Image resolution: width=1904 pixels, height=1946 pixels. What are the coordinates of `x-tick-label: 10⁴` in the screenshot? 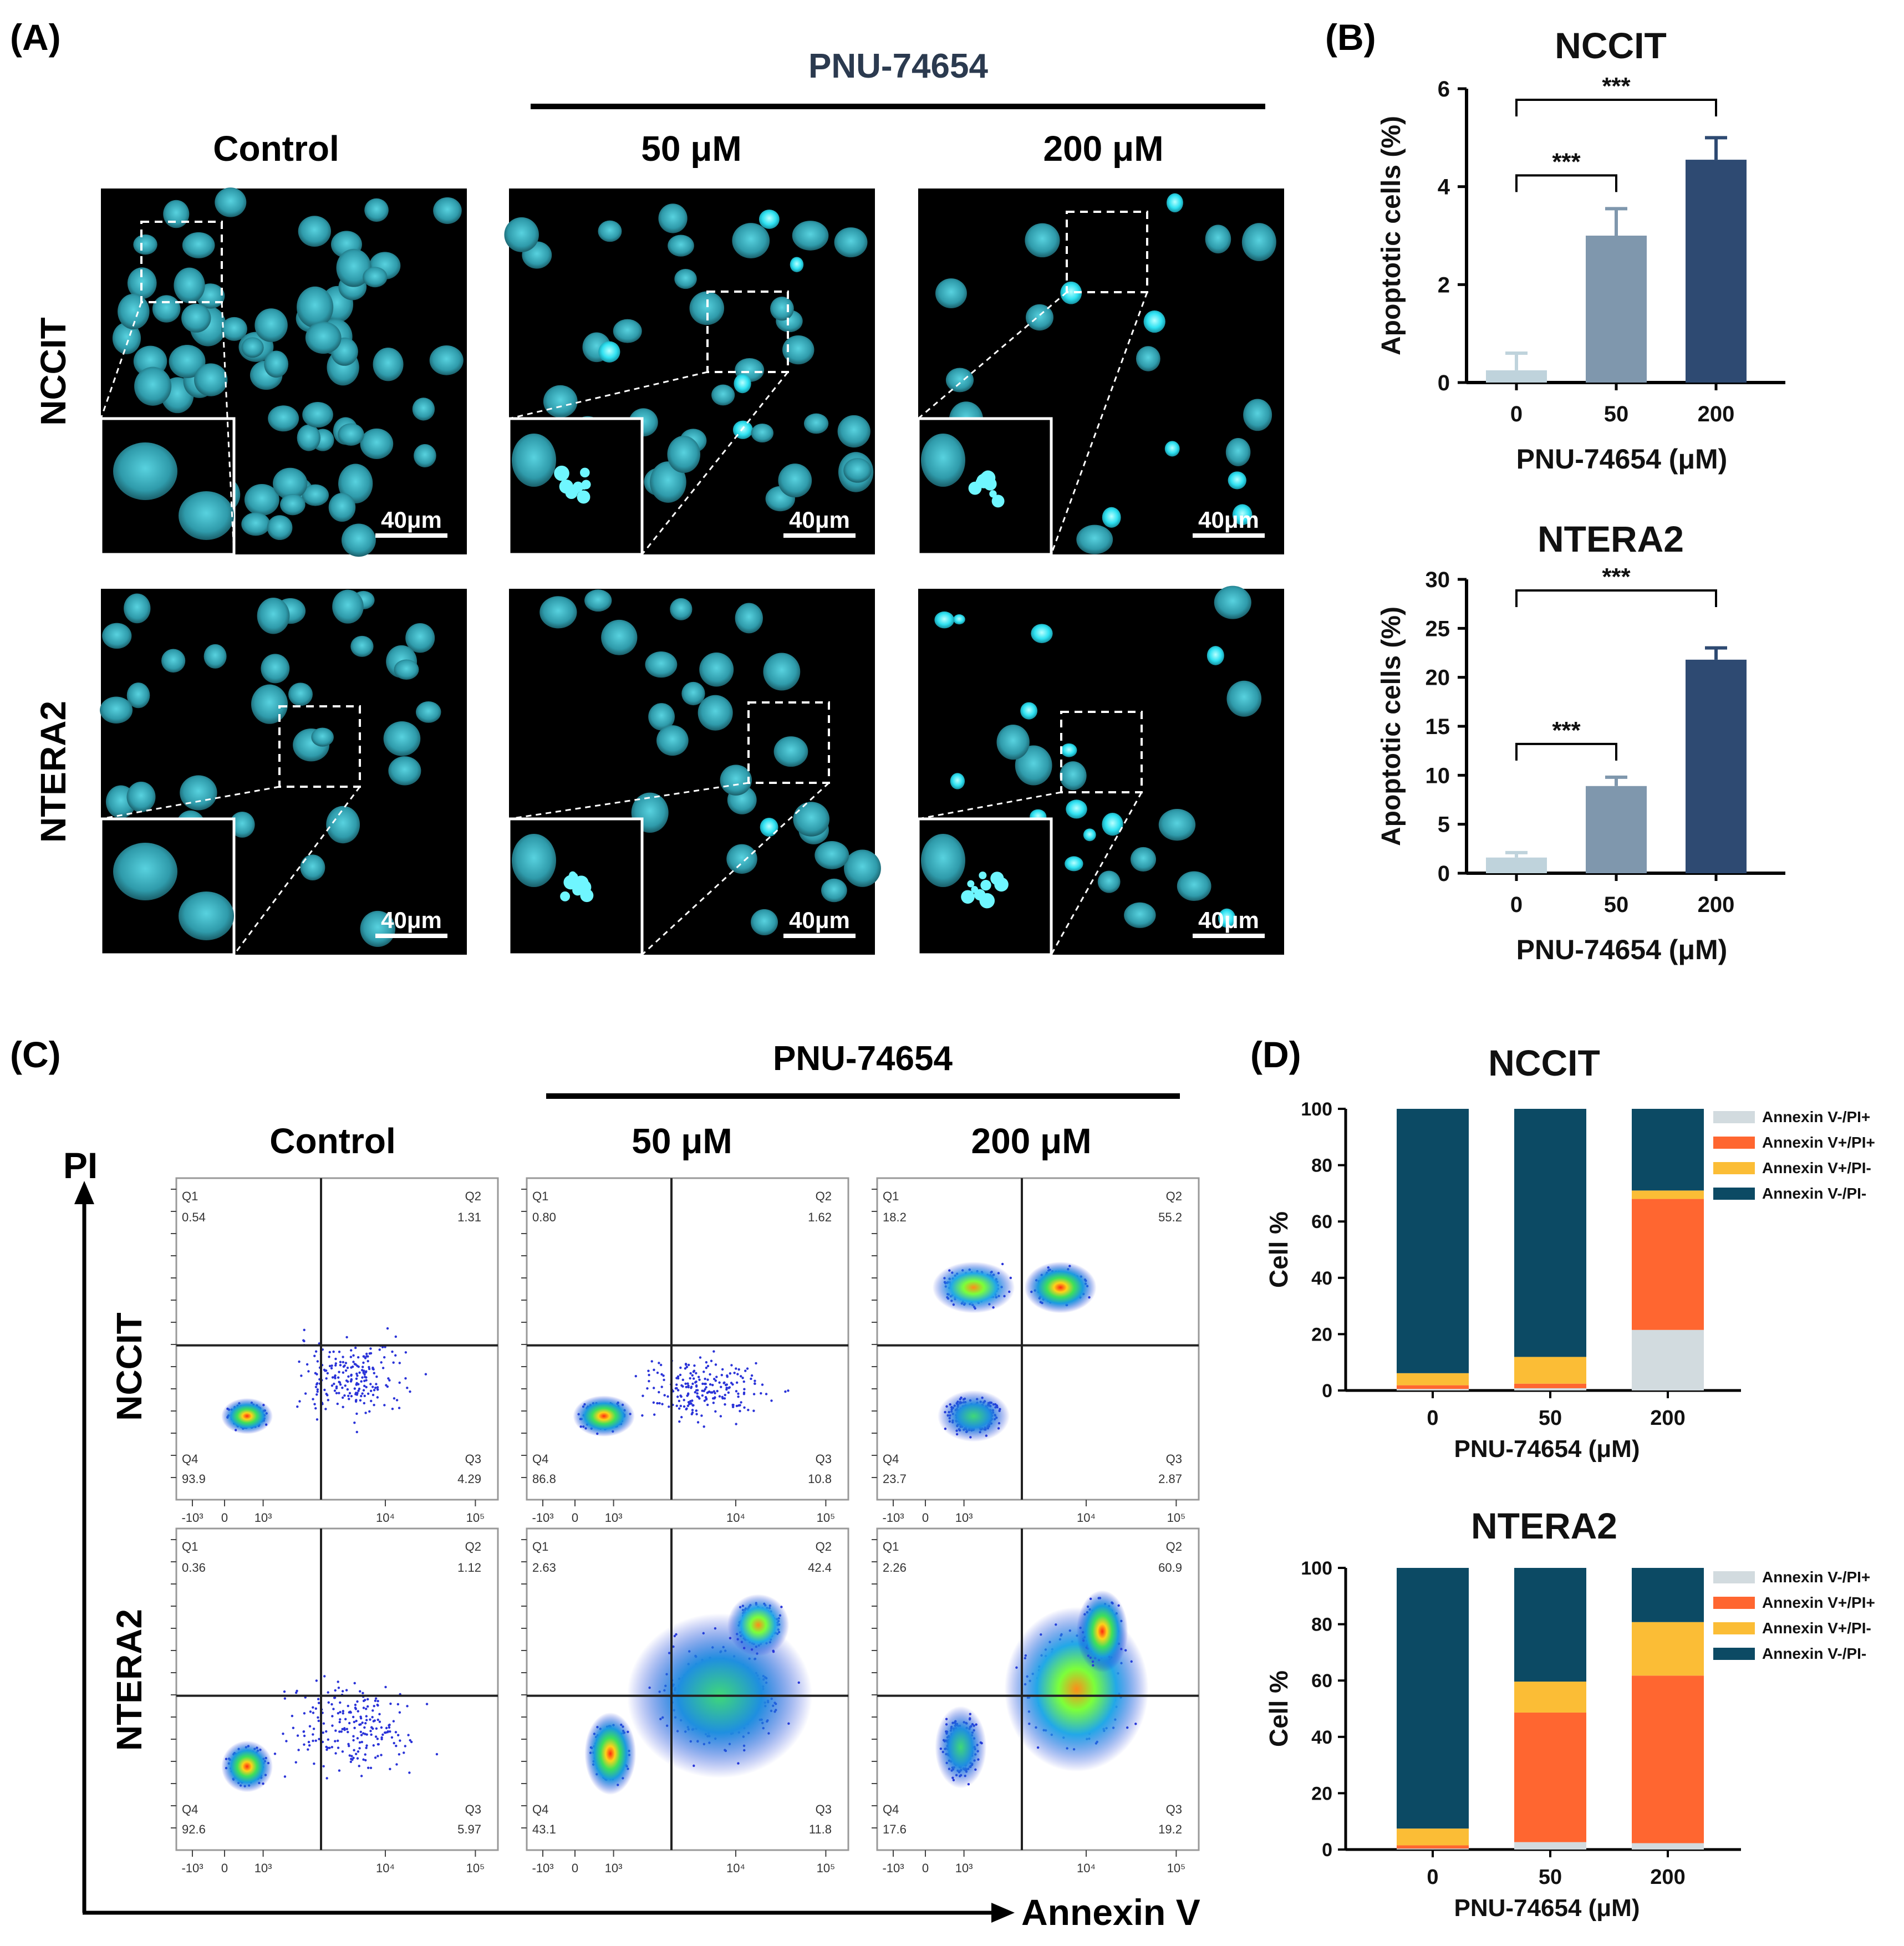 It's located at (386, 1868).